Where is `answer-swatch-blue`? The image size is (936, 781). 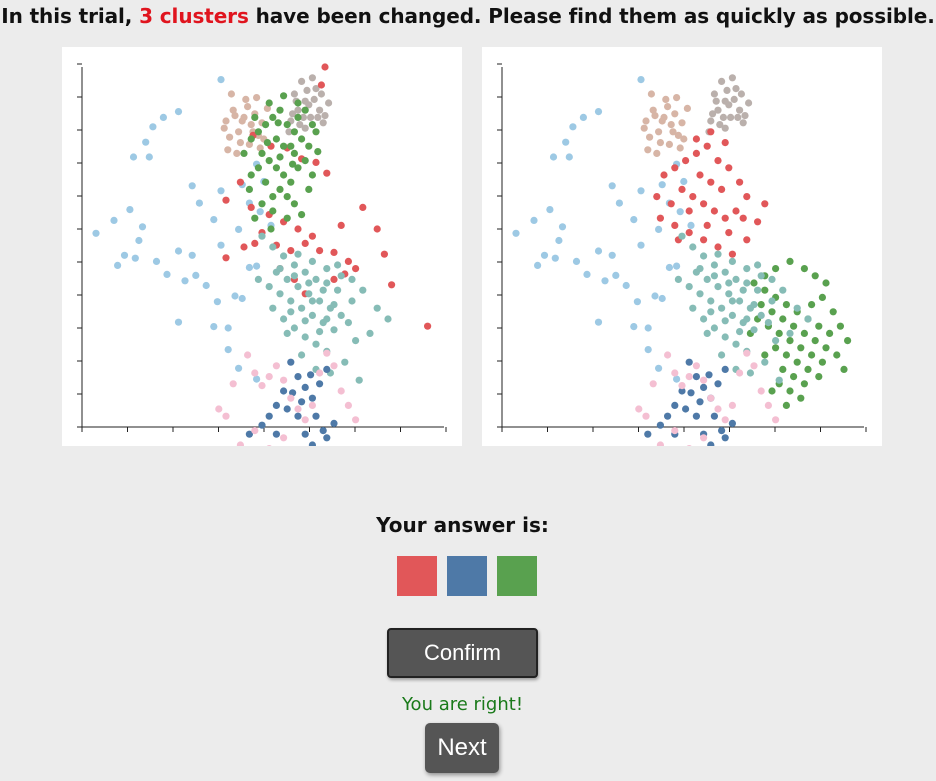
answer-swatch-blue is located at coordinates (467, 576).